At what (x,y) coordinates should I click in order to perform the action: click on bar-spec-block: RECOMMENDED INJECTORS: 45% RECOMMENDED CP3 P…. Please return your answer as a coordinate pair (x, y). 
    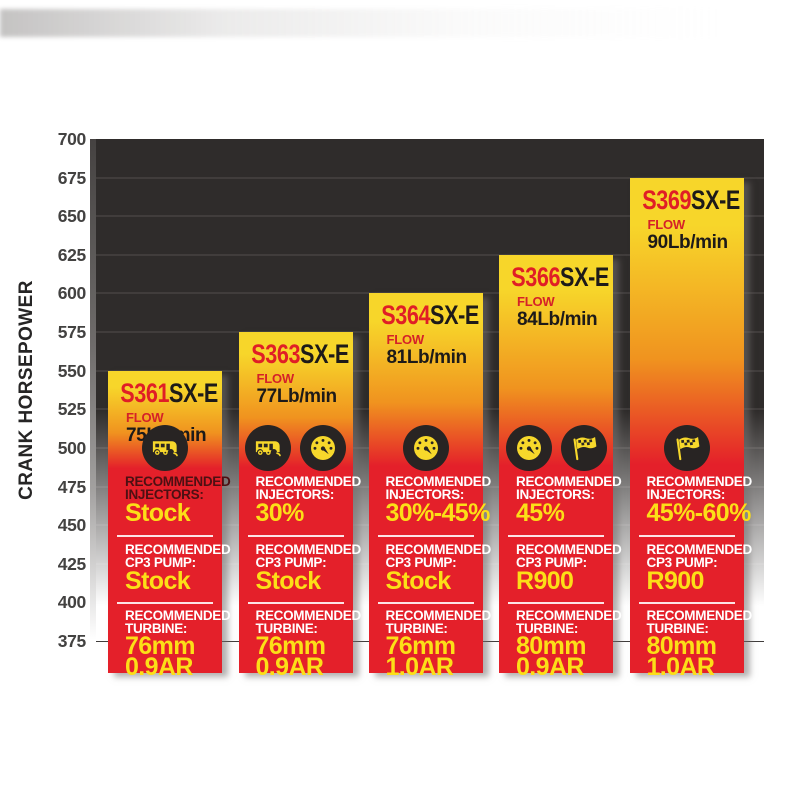
    Looking at the image, I should click on (560, 552).